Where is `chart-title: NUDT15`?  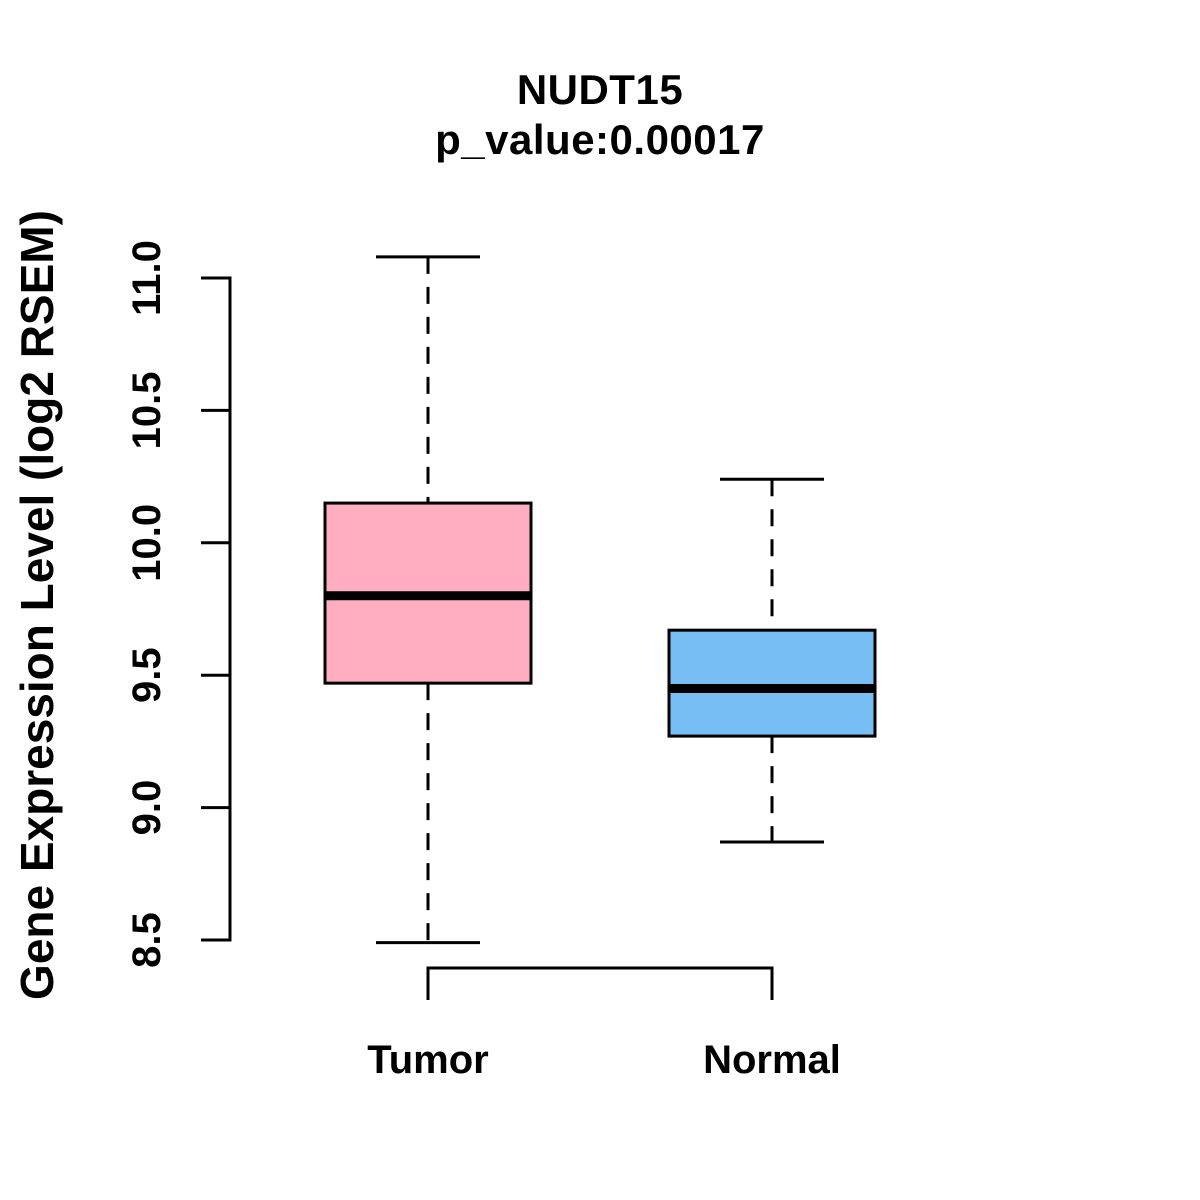
chart-title: NUDT15 is located at coordinates (600, 89).